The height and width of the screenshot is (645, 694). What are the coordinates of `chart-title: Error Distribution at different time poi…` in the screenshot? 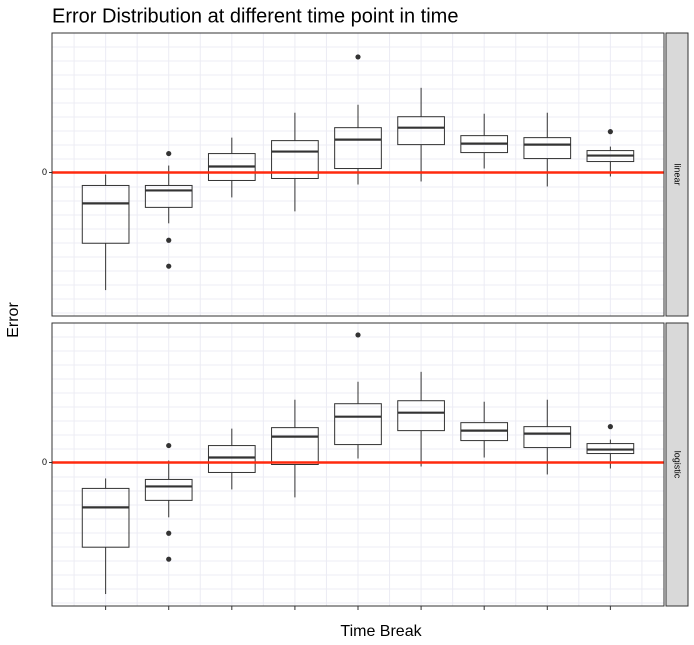 It's located at (255, 16).